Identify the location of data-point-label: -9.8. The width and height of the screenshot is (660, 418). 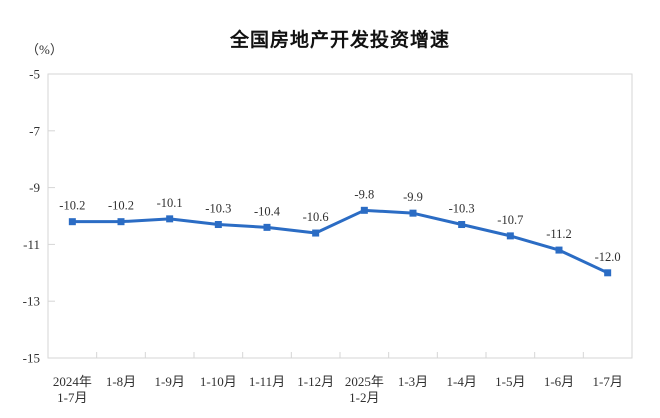
(364, 194).